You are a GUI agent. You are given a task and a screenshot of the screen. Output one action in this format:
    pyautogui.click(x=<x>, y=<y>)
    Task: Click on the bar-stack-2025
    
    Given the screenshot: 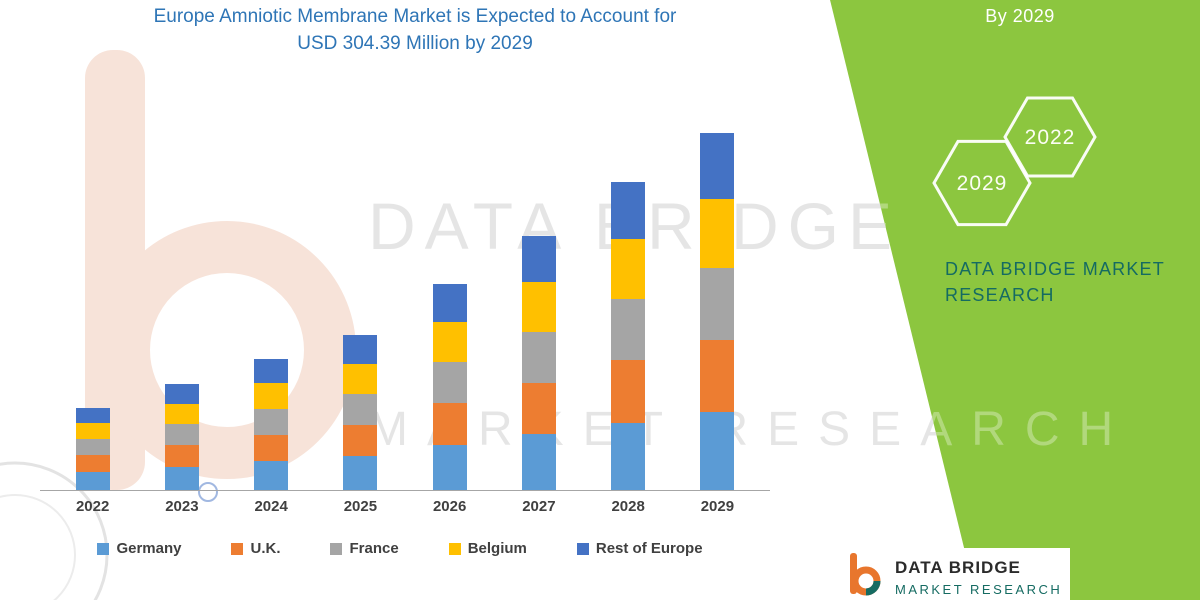 What is the action you would take?
    pyautogui.click(x=360, y=412)
    